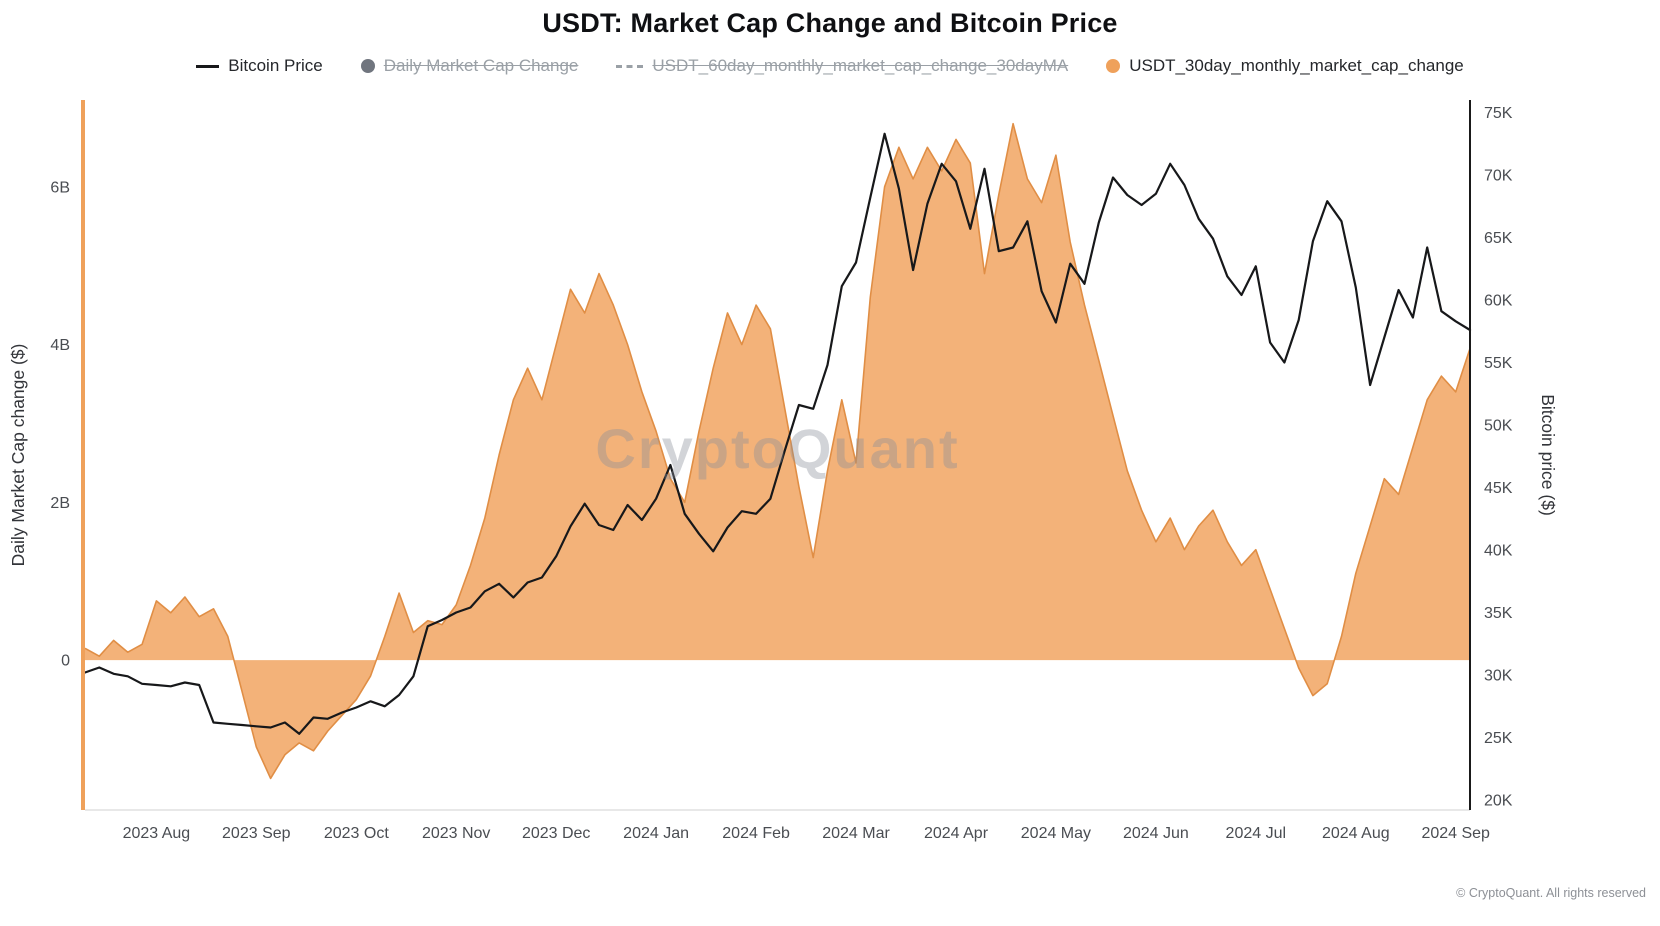  I want to click on svg-text: 2023 Aug, so click(157, 833).